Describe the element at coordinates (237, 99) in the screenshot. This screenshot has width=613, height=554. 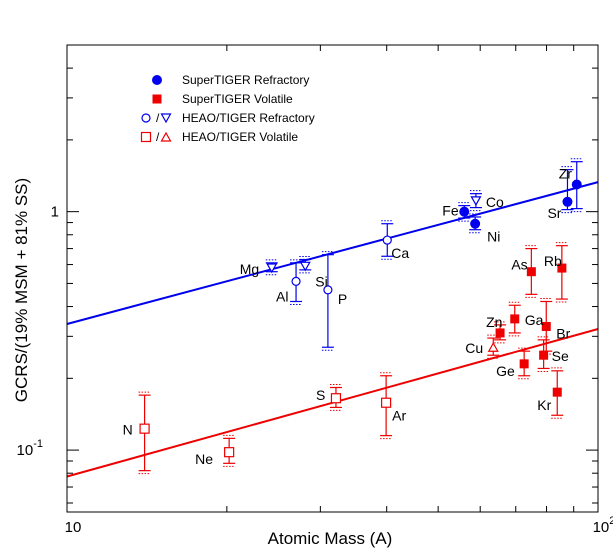
I see `legend-label: SuperTIGER Volatile` at that location.